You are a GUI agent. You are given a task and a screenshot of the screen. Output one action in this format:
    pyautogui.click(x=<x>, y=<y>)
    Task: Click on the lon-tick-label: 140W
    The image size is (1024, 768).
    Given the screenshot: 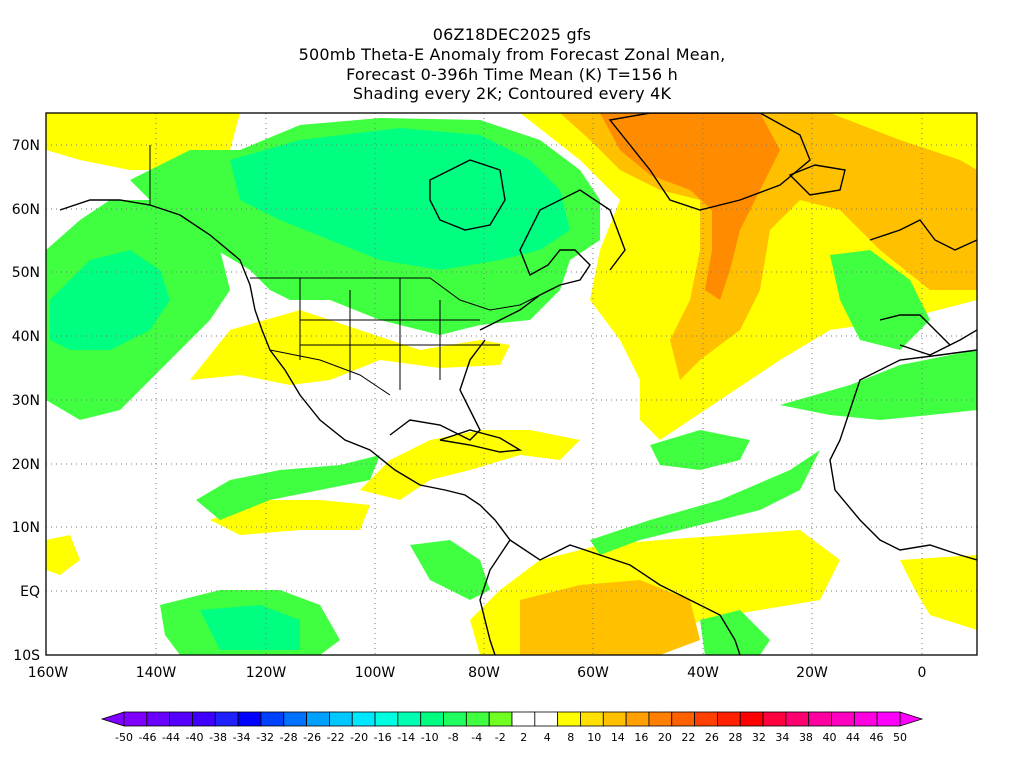 What is the action you would take?
    pyautogui.click(x=156, y=673)
    